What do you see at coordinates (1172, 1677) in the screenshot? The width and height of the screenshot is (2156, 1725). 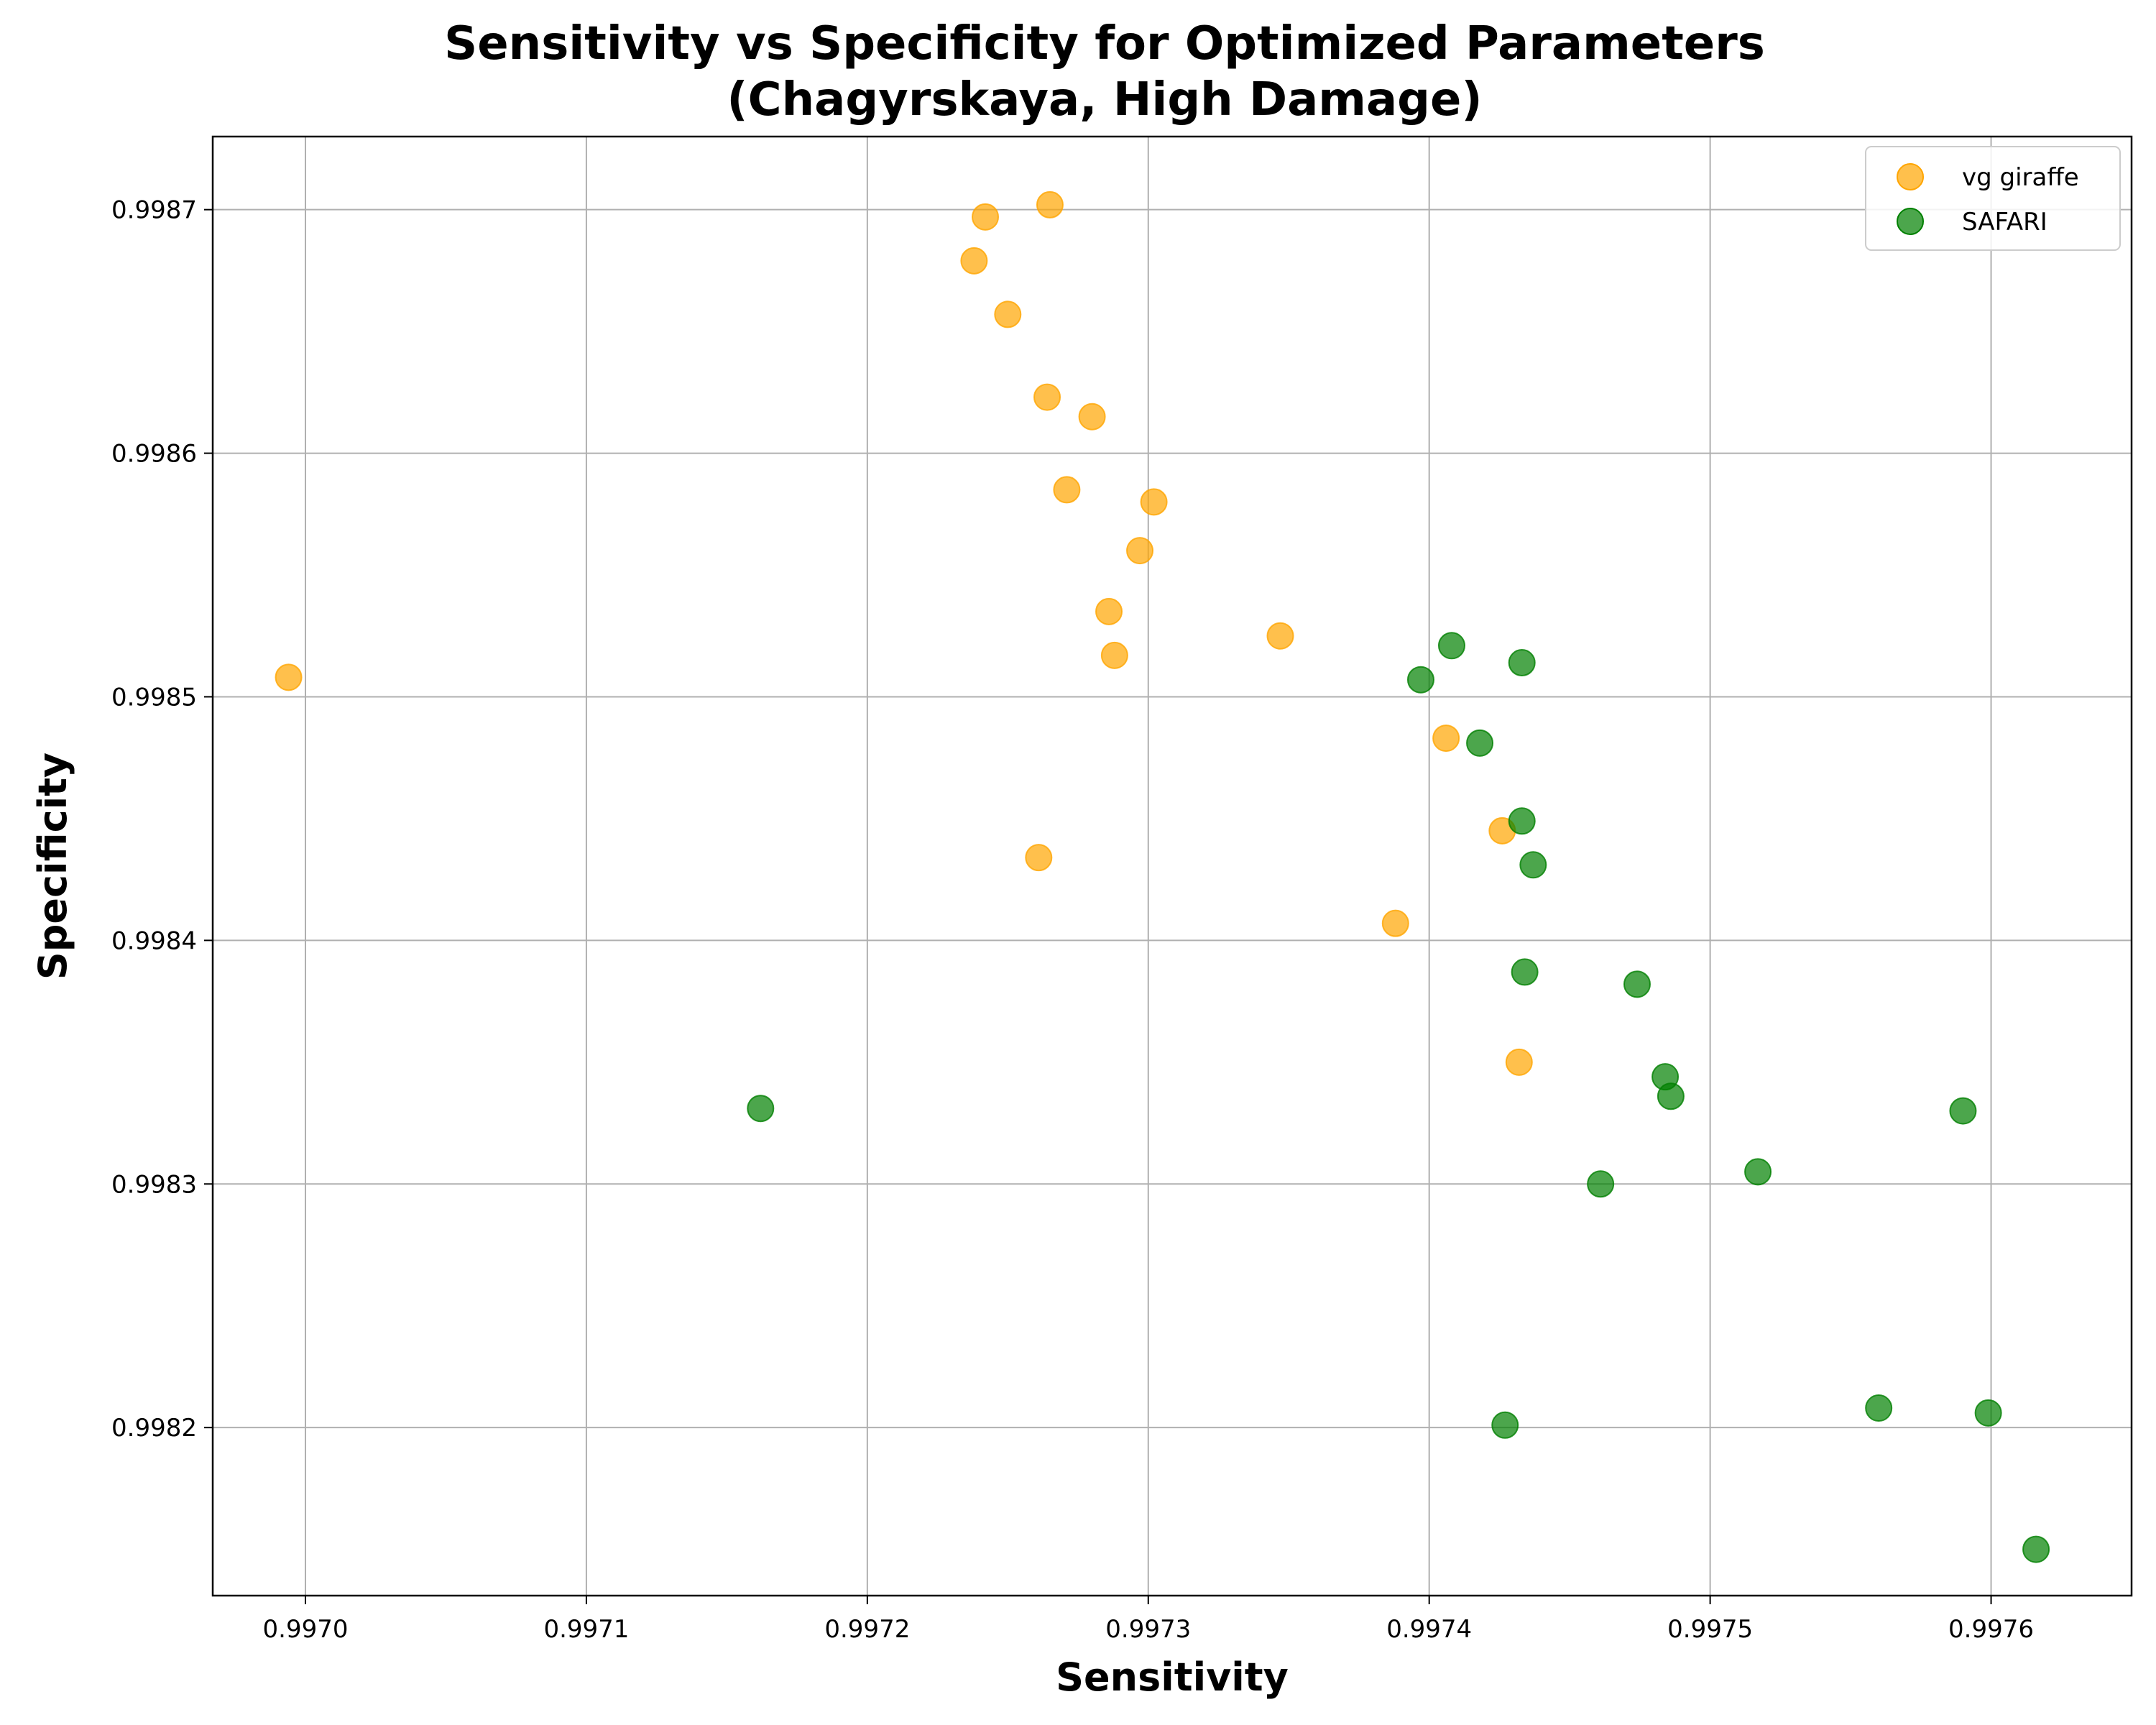 I see `x-axis-label: Sensitivity` at bounding box center [1172, 1677].